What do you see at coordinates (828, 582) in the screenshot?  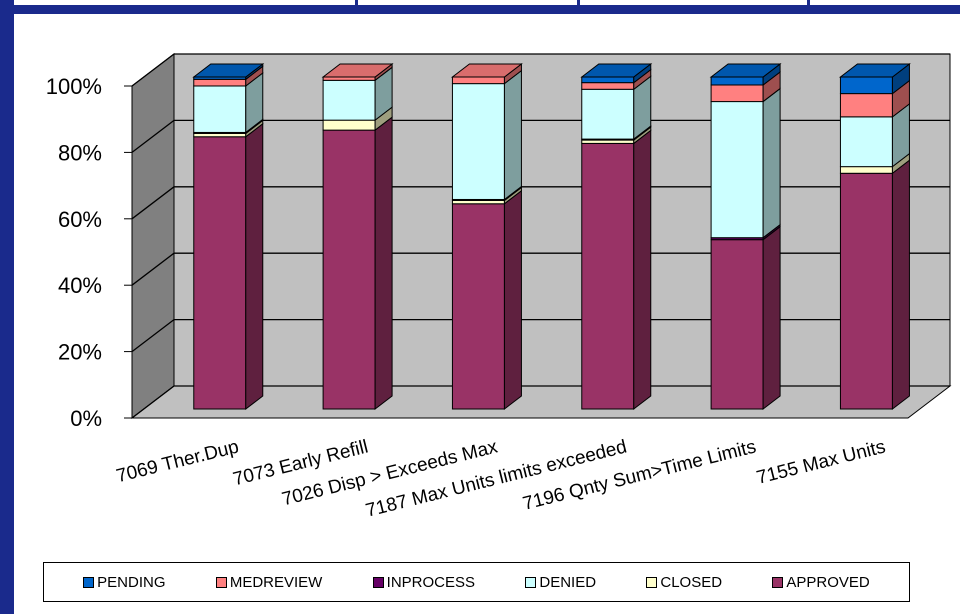 I see `legend-label: APPROVED` at bounding box center [828, 582].